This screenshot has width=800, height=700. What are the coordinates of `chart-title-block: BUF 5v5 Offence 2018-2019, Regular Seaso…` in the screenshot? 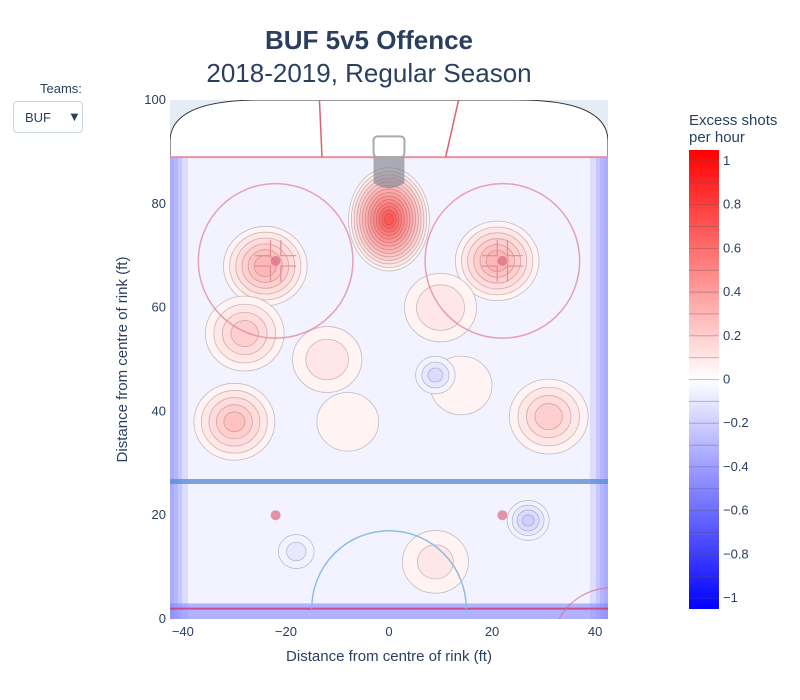 It's located at (369, 57).